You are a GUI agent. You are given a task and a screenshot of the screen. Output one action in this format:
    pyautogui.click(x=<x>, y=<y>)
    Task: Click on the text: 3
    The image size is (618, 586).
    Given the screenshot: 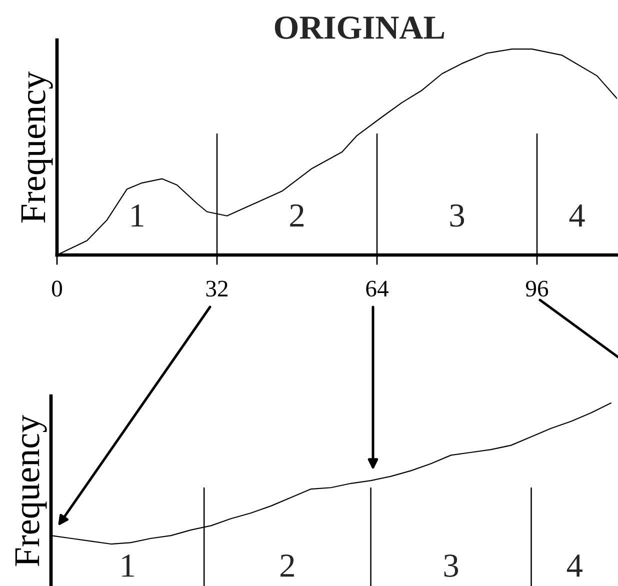 What is the action you would take?
    pyautogui.click(x=451, y=565)
    